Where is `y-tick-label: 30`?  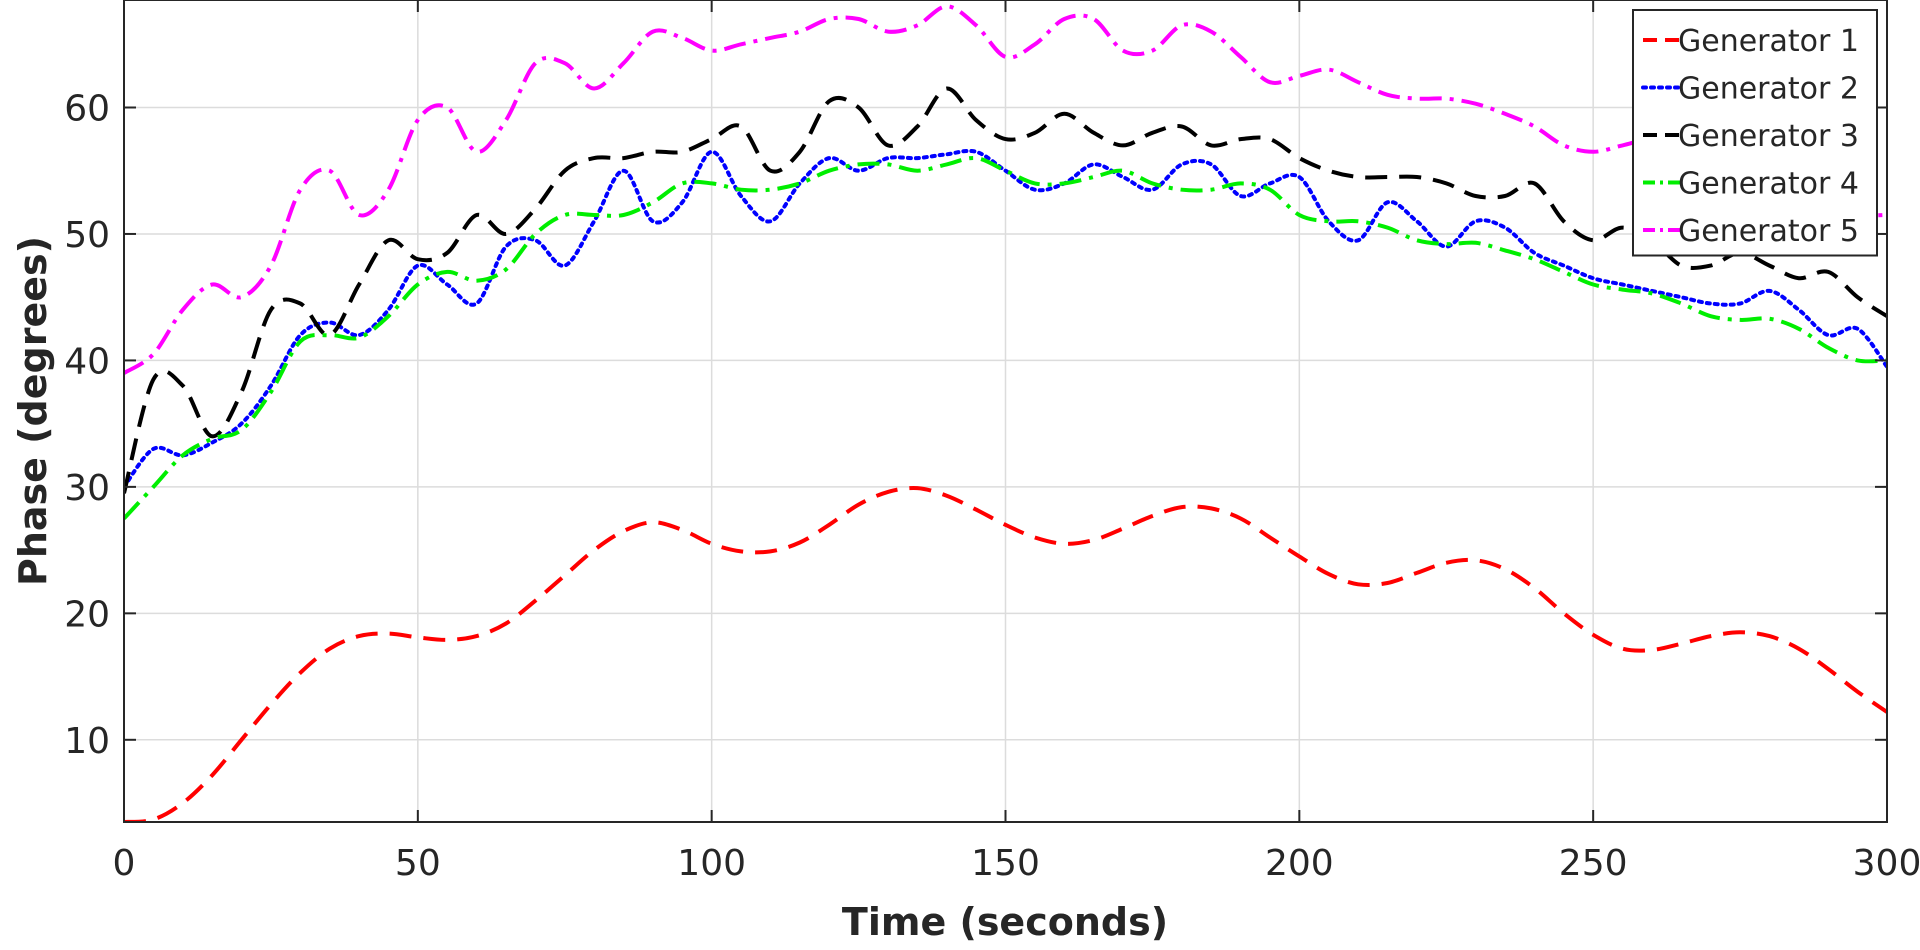 y-tick-label: 30 is located at coordinates (87, 488).